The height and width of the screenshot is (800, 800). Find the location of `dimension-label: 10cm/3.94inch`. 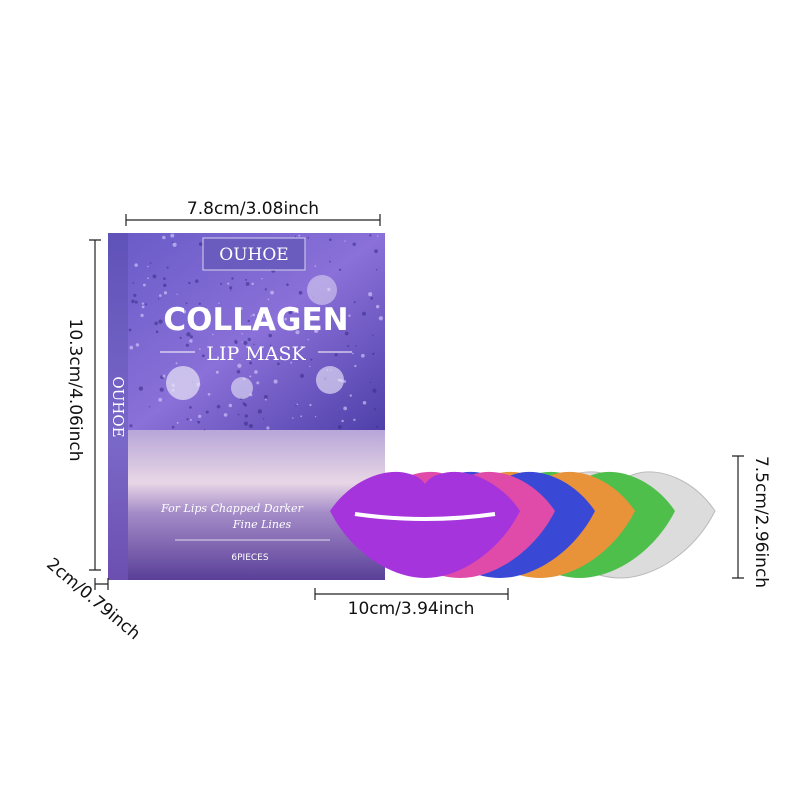

dimension-label: 10cm/3.94inch is located at coordinates (411, 609).